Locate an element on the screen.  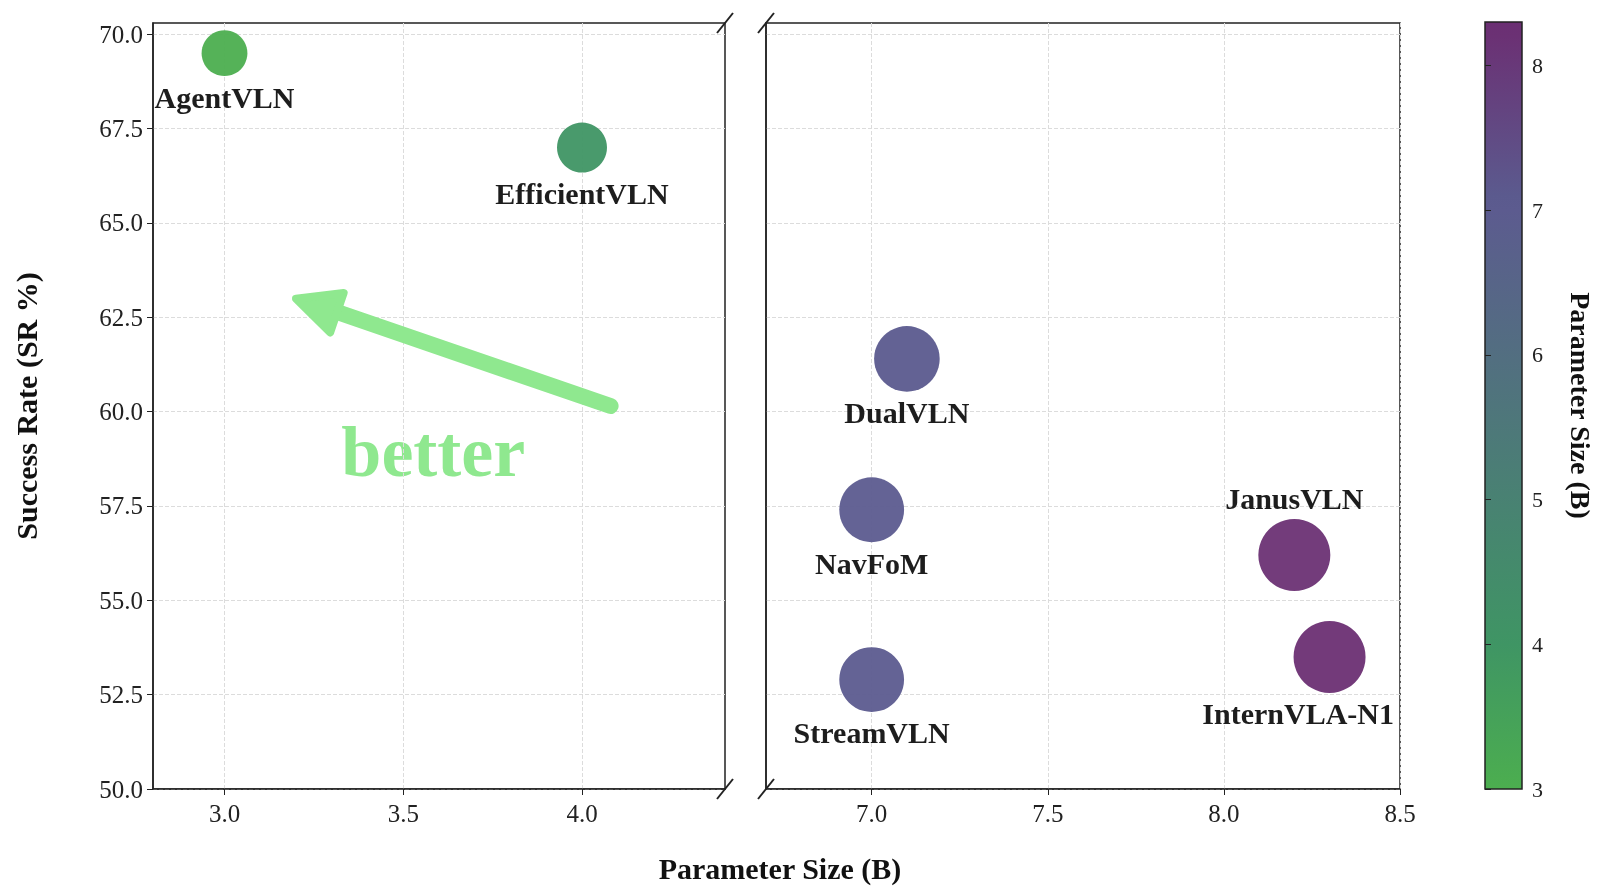
color-bar-label: 7 is located at coordinates (1537, 210).